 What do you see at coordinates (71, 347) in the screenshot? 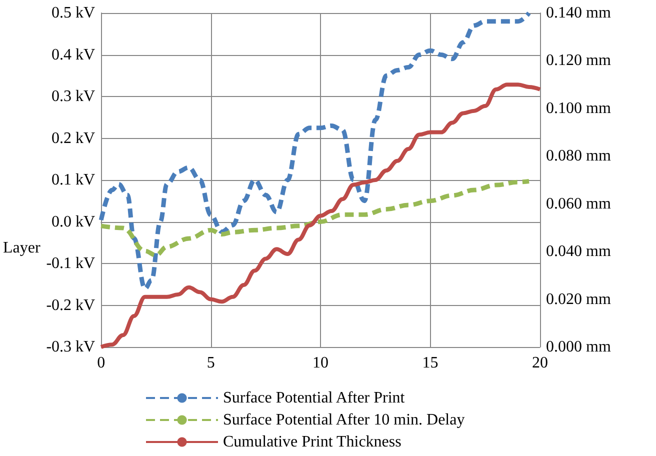
I see `y-tick-label: -0.3 kV` at bounding box center [71, 347].